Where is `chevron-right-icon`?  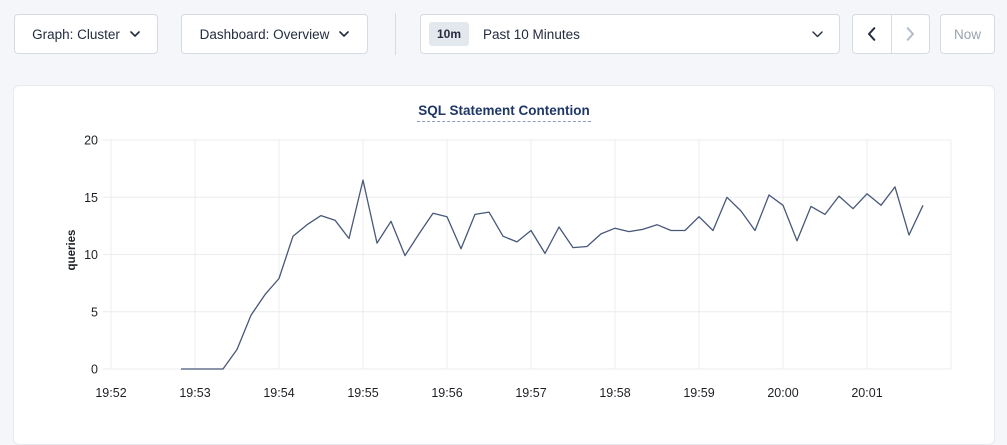 chevron-right-icon is located at coordinates (910, 34).